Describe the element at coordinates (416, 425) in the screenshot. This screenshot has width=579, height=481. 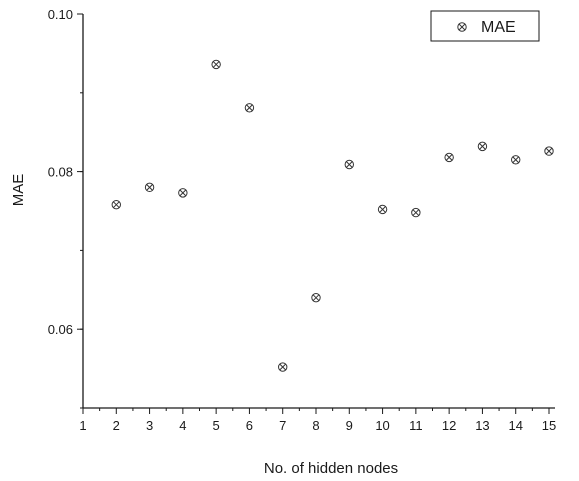
I see `x-tick-label: 11` at that location.